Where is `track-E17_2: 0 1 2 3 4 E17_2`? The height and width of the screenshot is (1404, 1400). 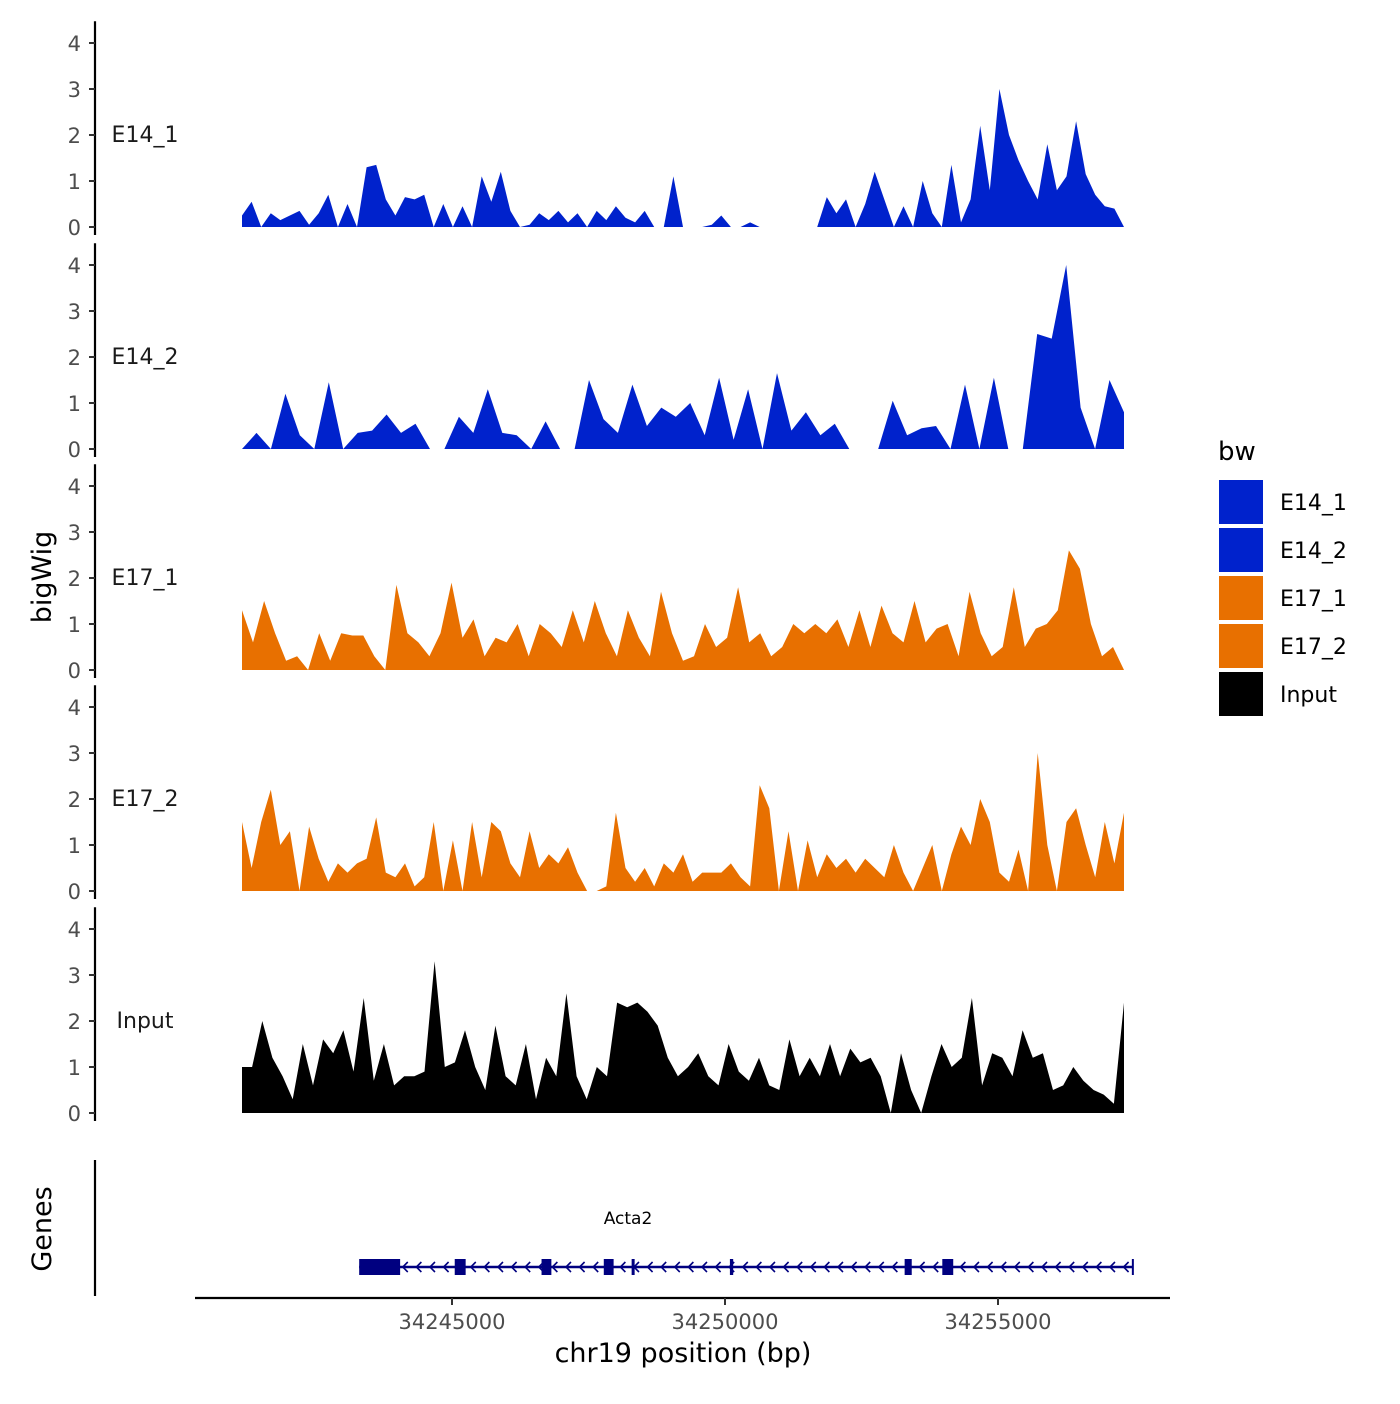 track-E17_2: 0 1 2 3 4 E17_2 is located at coordinates (596, 794).